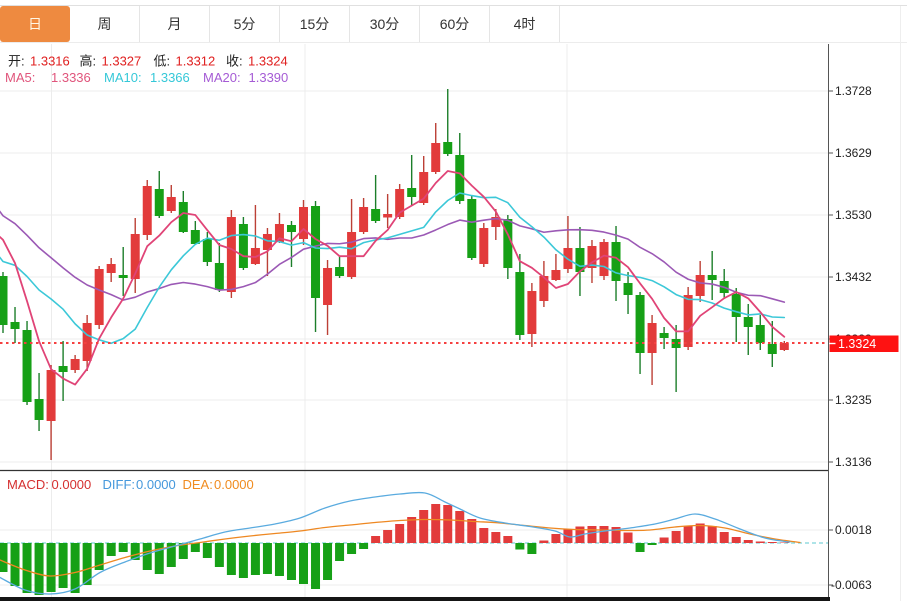 Image resolution: width=907 pixels, height=604 pixels. What do you see at coordinates (853, 91) in the screenshot?
I see `svg-text: 1.3728` at bounding box center [853, 91].